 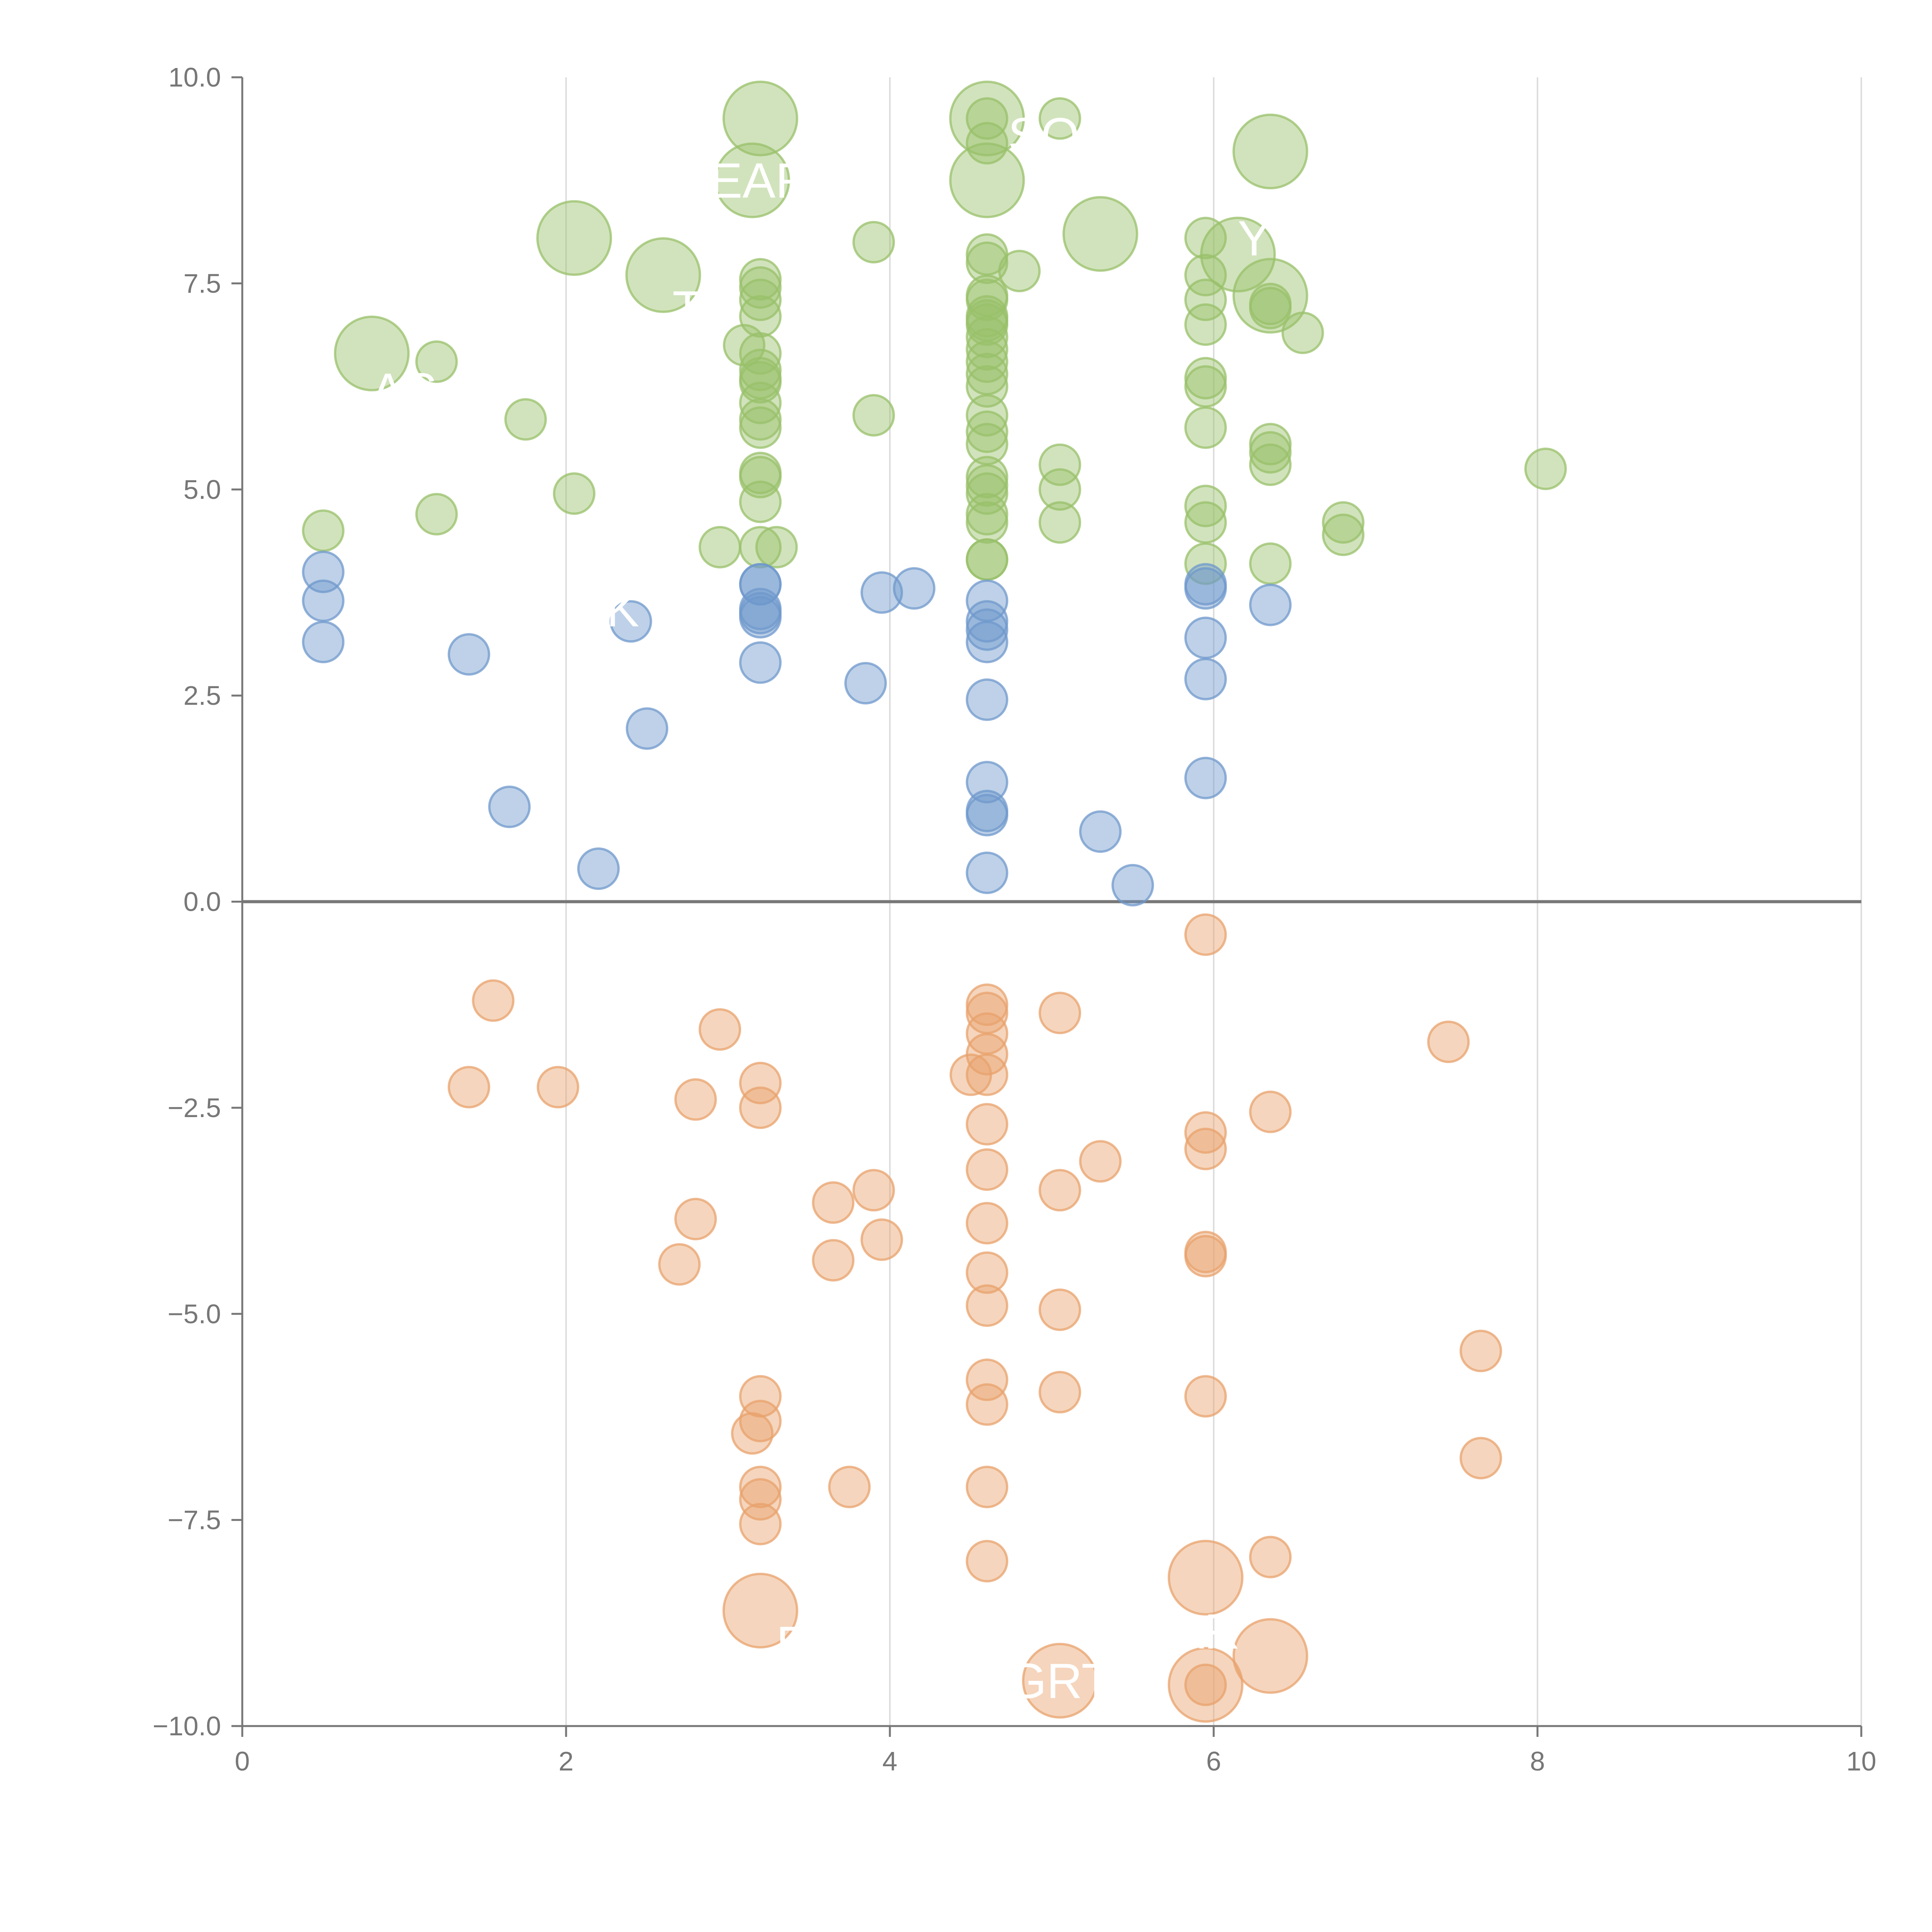 What do you see at coordinates (202, 489) in the screenshot?
I see `y-tick-label: 5.0` at bounding box center [202, 489].